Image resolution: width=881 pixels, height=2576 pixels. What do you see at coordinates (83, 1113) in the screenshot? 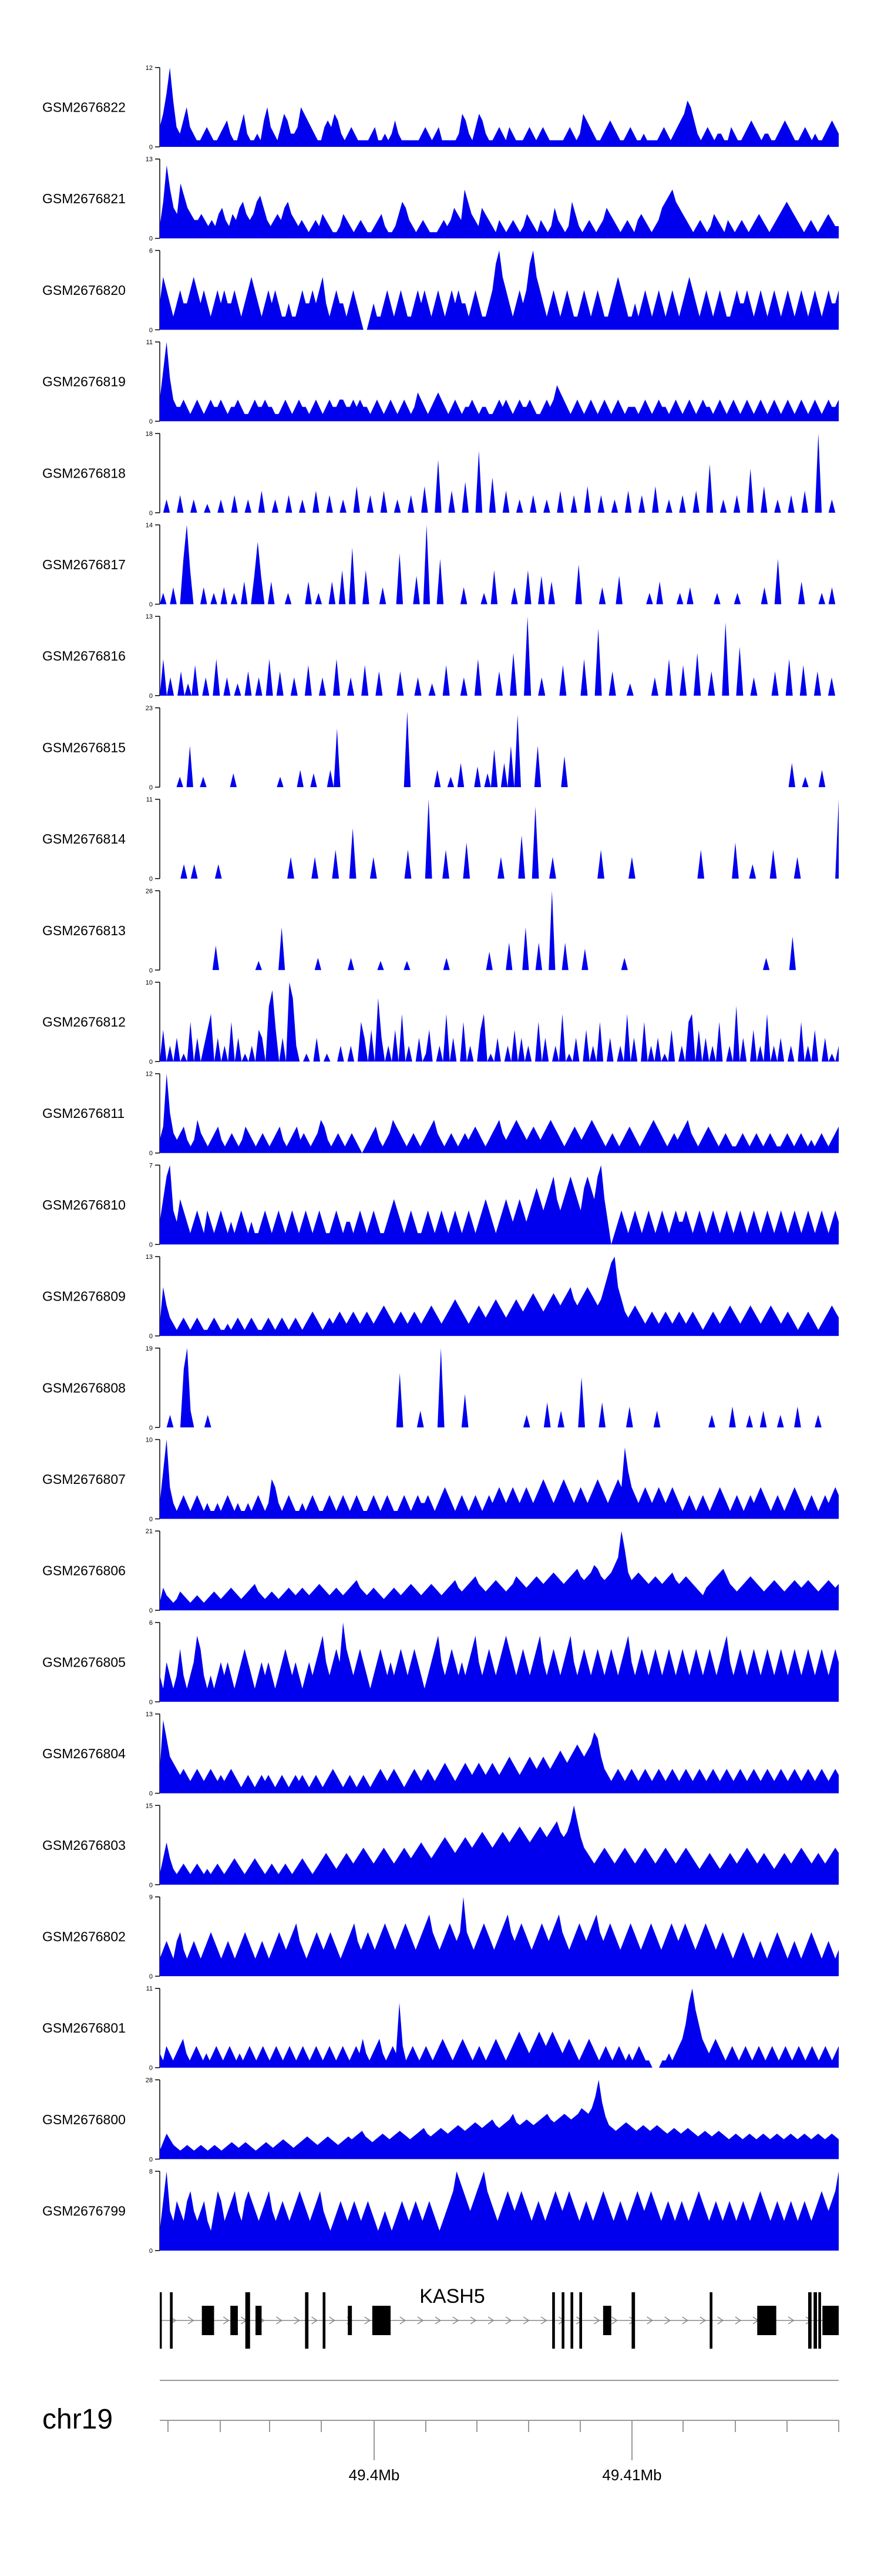
I see `track-label: GSM2676811` at bounding box center [83, 1113].